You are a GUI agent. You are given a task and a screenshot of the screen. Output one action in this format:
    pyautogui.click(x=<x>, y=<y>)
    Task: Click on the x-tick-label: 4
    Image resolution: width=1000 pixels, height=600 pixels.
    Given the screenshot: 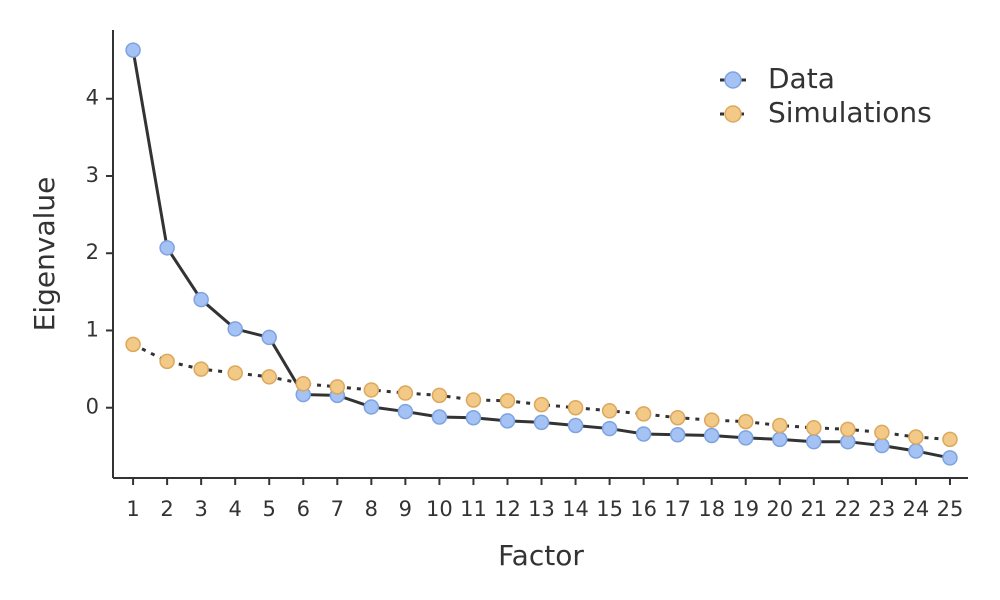 What is the action you would take?
    pyautogui.click(x=235, y=509)
    